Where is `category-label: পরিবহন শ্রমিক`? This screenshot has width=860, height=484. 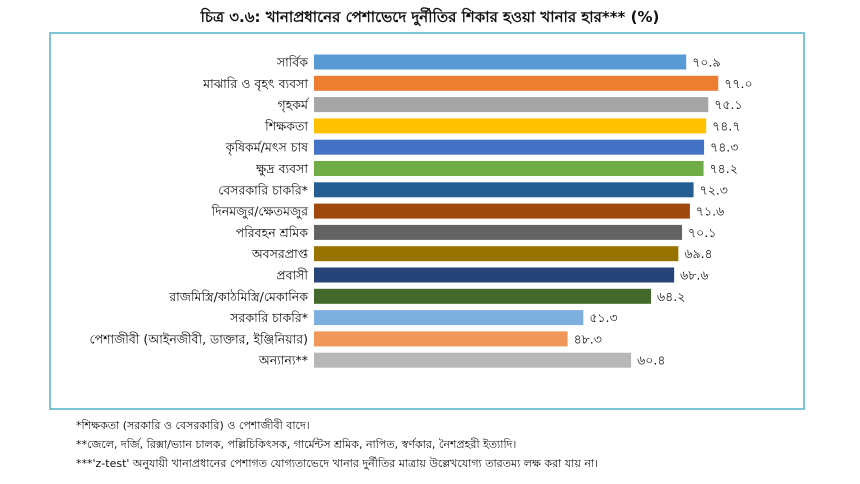 category-label: পরিবহন শ্রমিক is located at coordinates (272, 232).